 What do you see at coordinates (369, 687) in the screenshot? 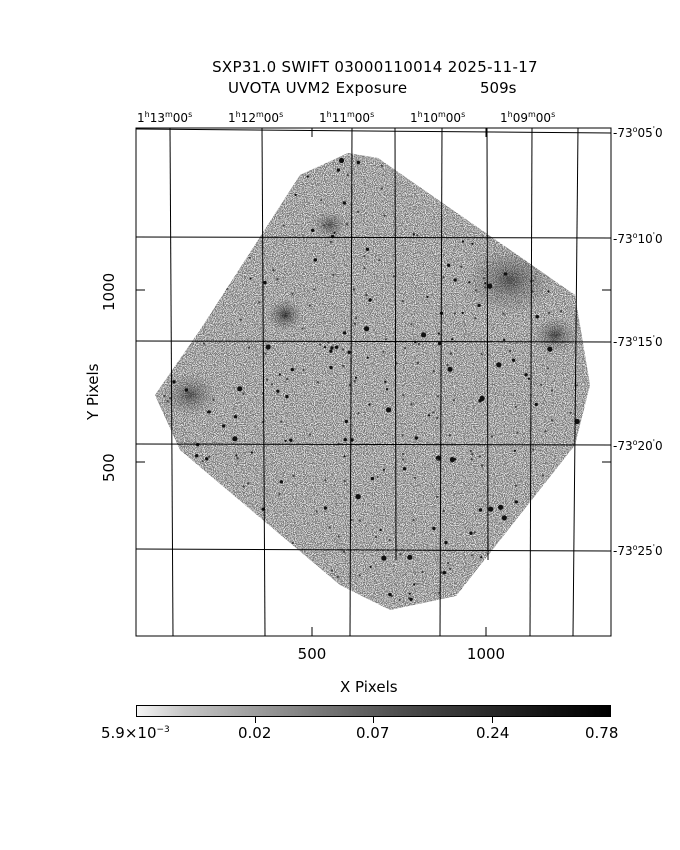
I see `x-axis-label: X Pixels` at bounding box center [369, 687].